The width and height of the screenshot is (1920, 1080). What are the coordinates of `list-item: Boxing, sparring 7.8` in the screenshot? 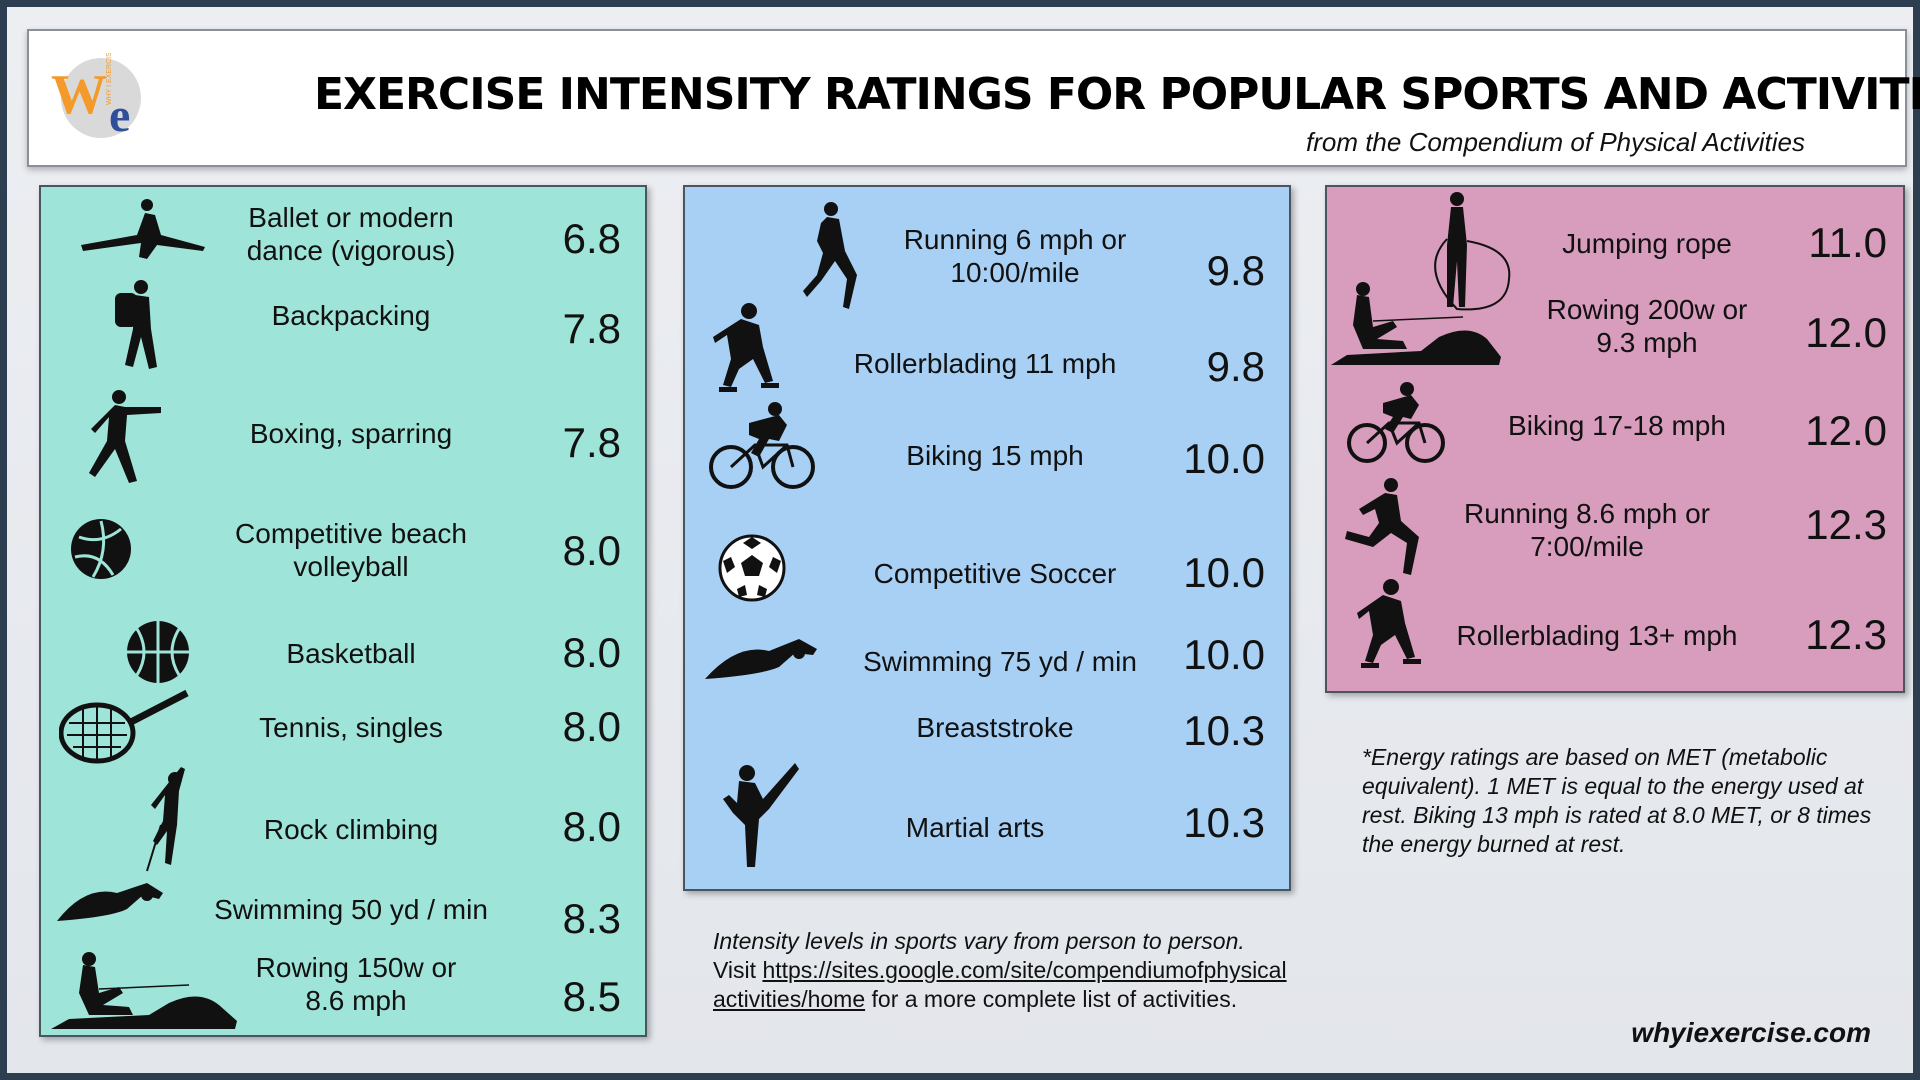 It's located at (343, 437).